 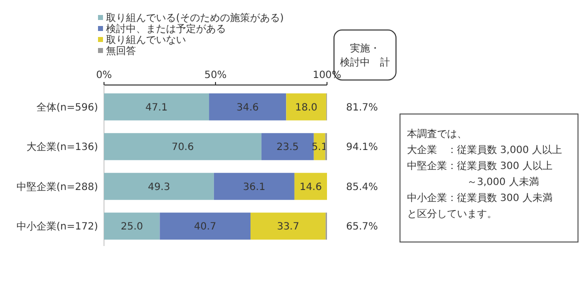 I want to click on text: と区分しています。, so click(x=452, y=214).